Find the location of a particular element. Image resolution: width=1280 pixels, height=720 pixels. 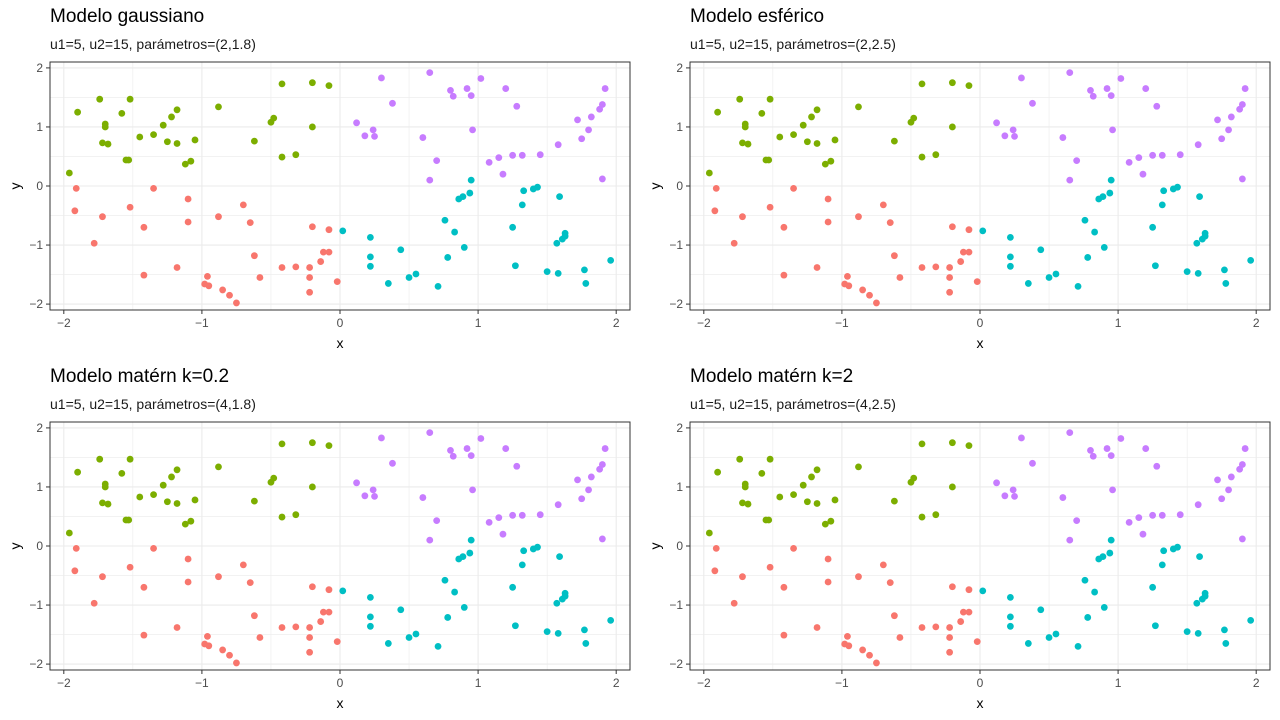

x-tick-label: 2 is located at coordinates (616, 683).